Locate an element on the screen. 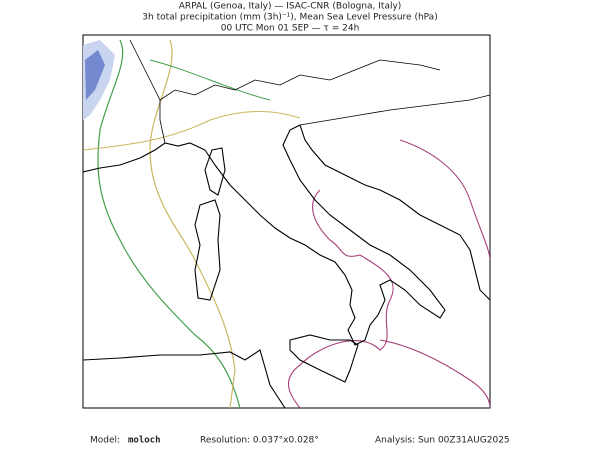  footer-resolution: Resolution: 0.037°x0.028° is located at coordinates (259, 441).